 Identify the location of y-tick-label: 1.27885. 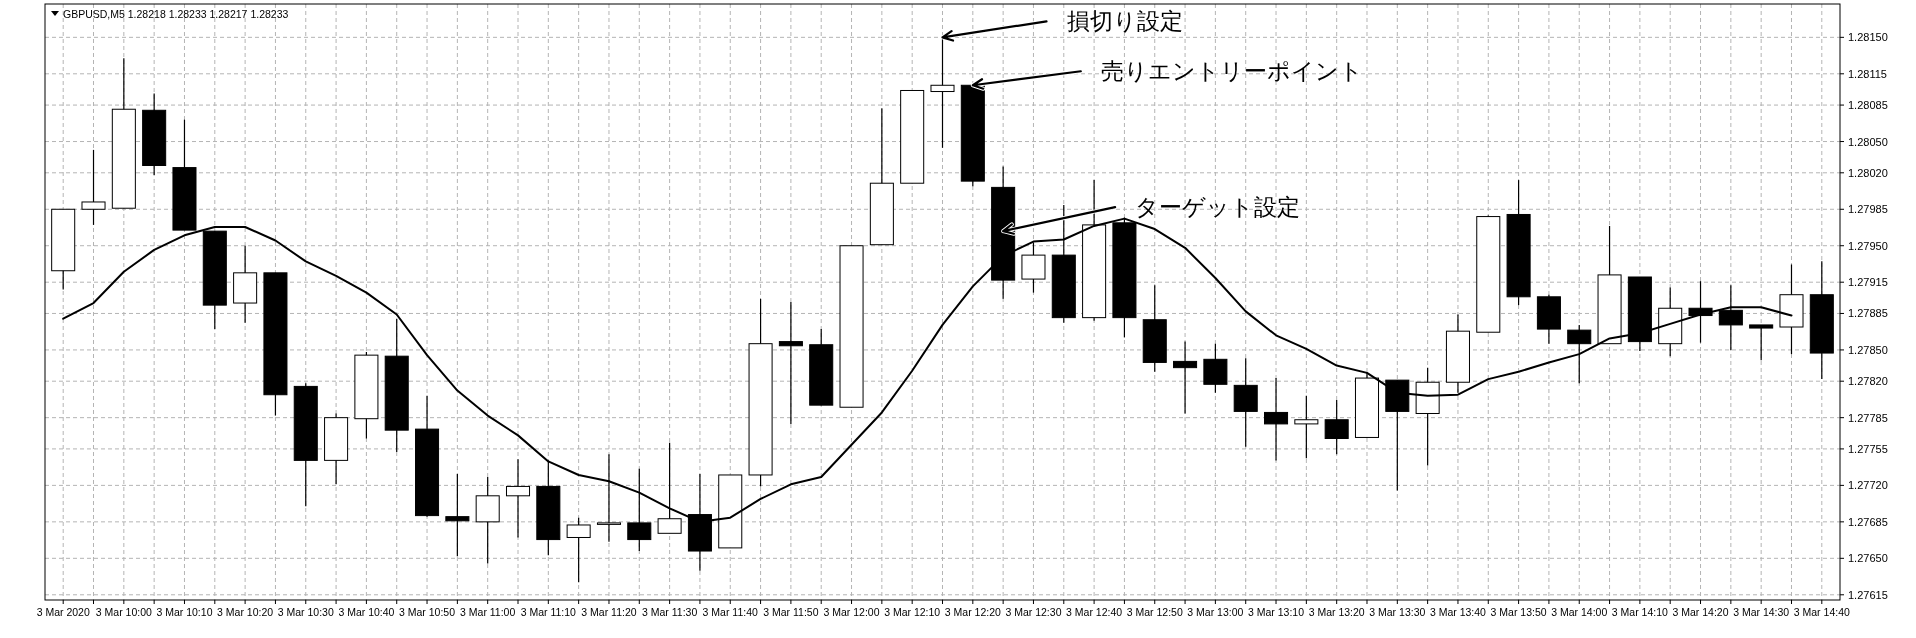
(1868, 313).